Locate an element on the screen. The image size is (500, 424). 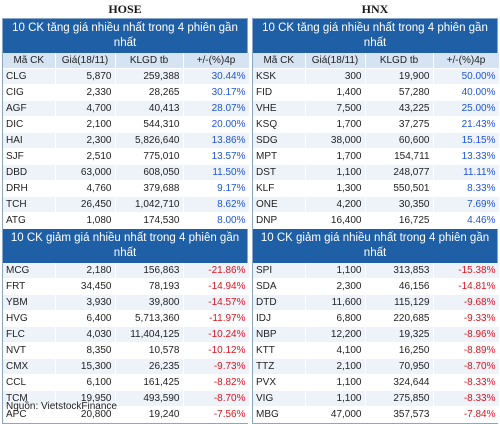
stock-code: MCG is located at coordinates (29, 271).